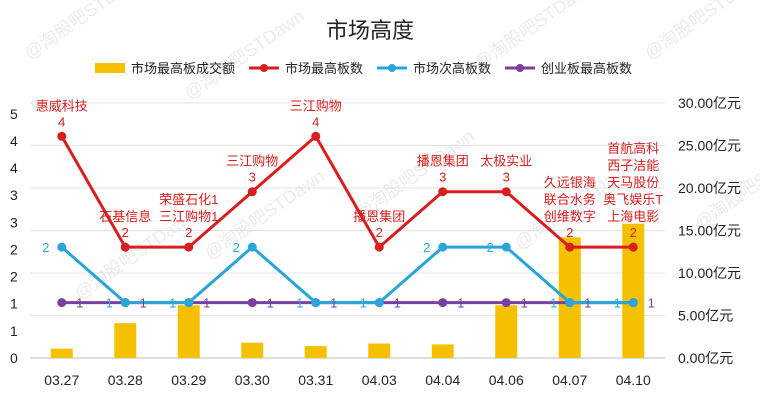  Describe the element at coordinates (586, 68) in the screenshot. I see `legend-label: 创业板最高板数` at that location.